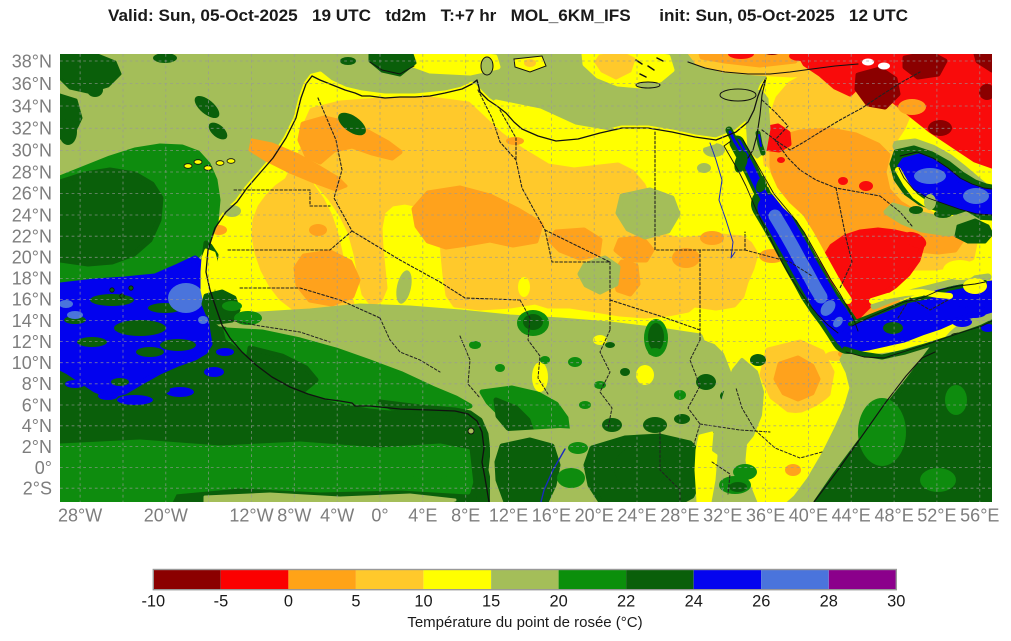  Describe the element at coordinates (808, 516) in the screenshot. I see `svg-text: 40°E` at that location.